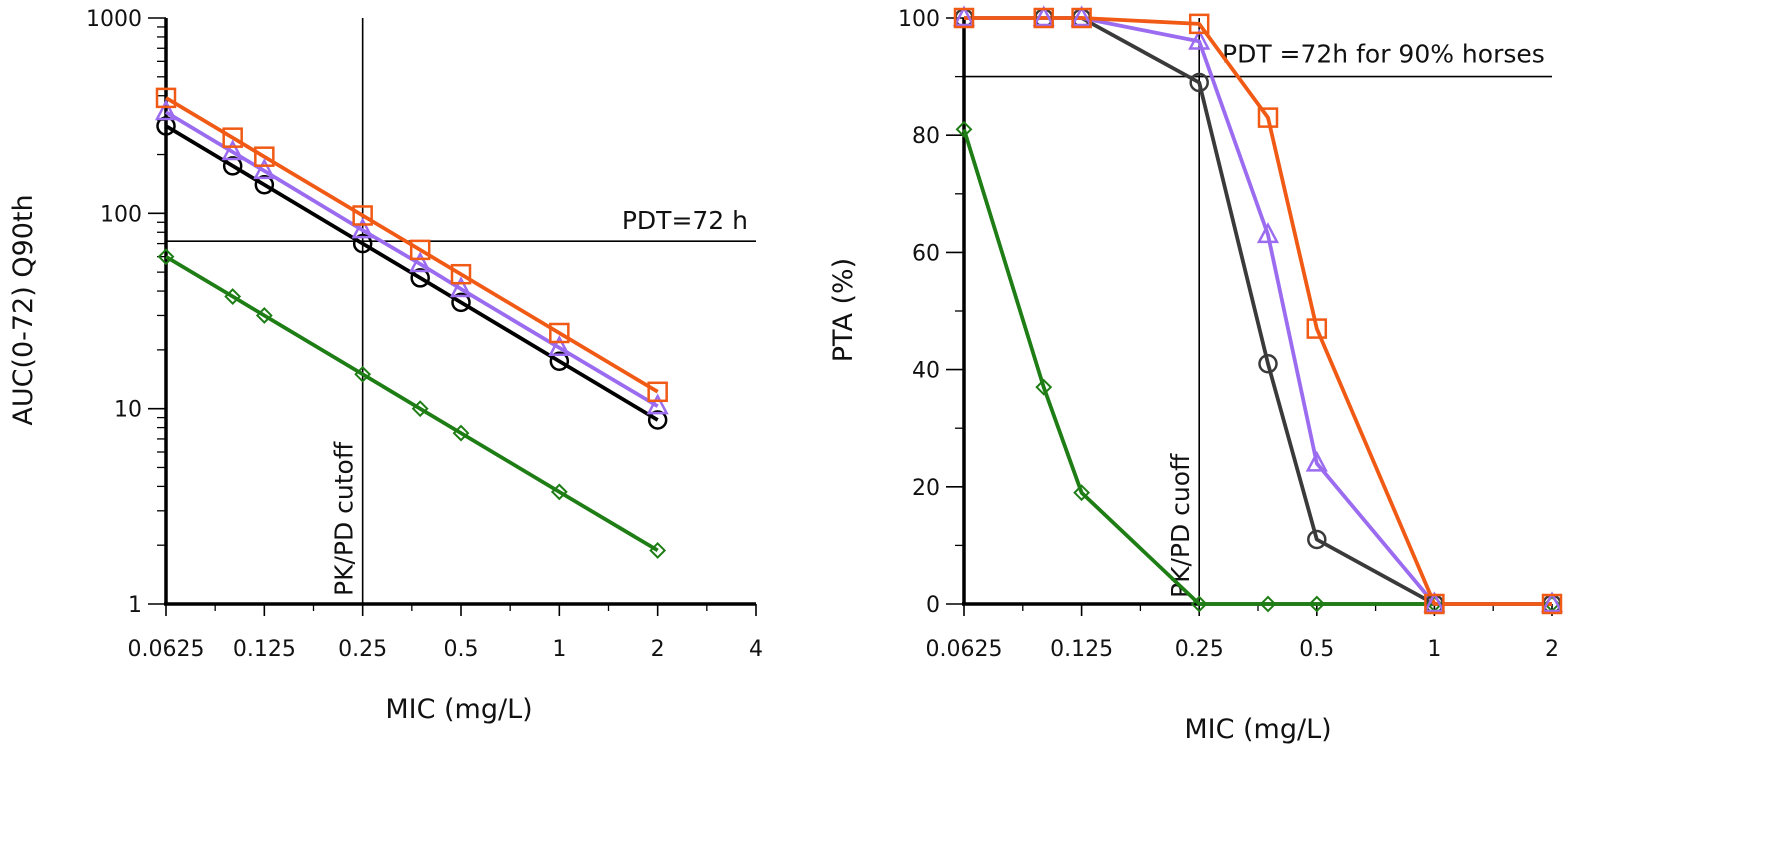  Describe the element at coordinates (926, 253) in the screenshot. I see `y-tick-label: 60` at that location.